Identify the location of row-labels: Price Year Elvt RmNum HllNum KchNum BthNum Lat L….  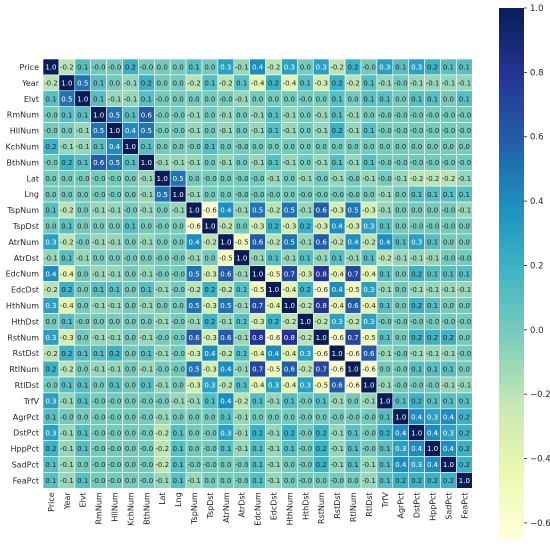
(22, 274).